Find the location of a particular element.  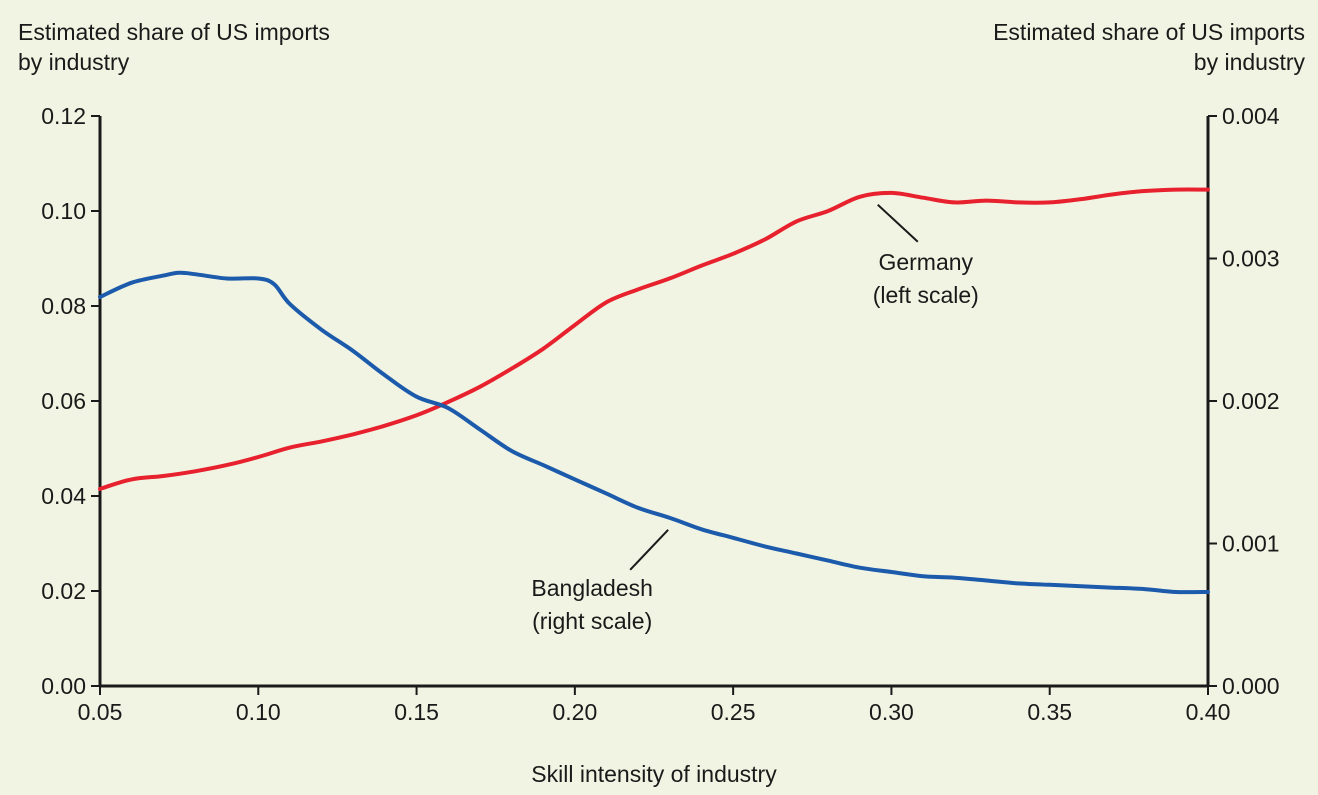

left-axis-title-line-2: by industry is located at coordinates (74, 62).